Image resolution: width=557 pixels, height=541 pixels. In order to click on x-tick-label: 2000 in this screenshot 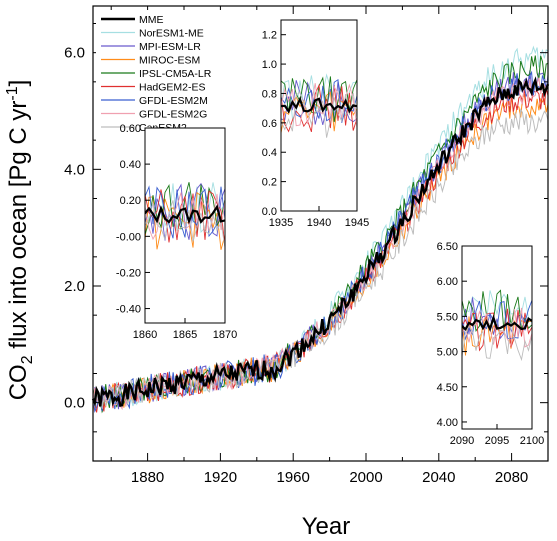, I will do `click(365, 477)`.